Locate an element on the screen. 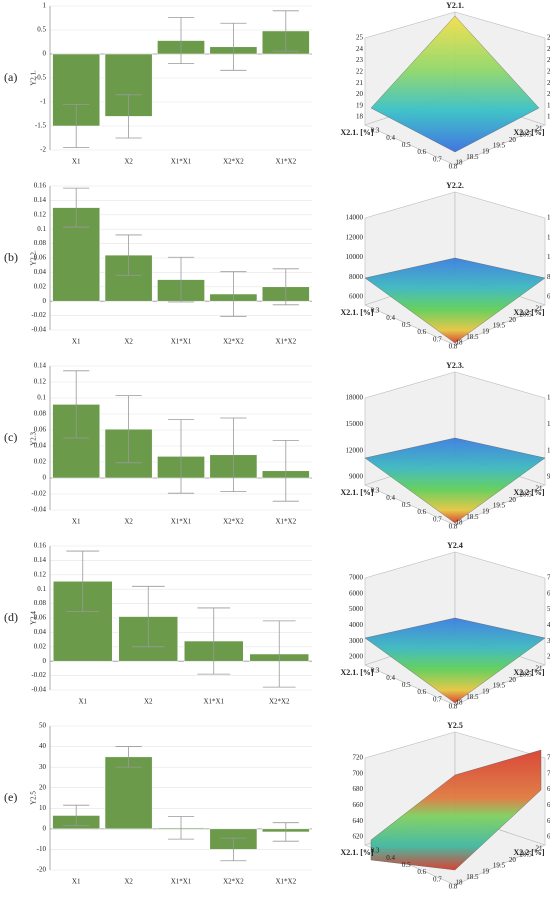 Image resolution: width=550 pixels, height=902 pixels. y-tick-label: 21 is located at coordinates (540, 489).